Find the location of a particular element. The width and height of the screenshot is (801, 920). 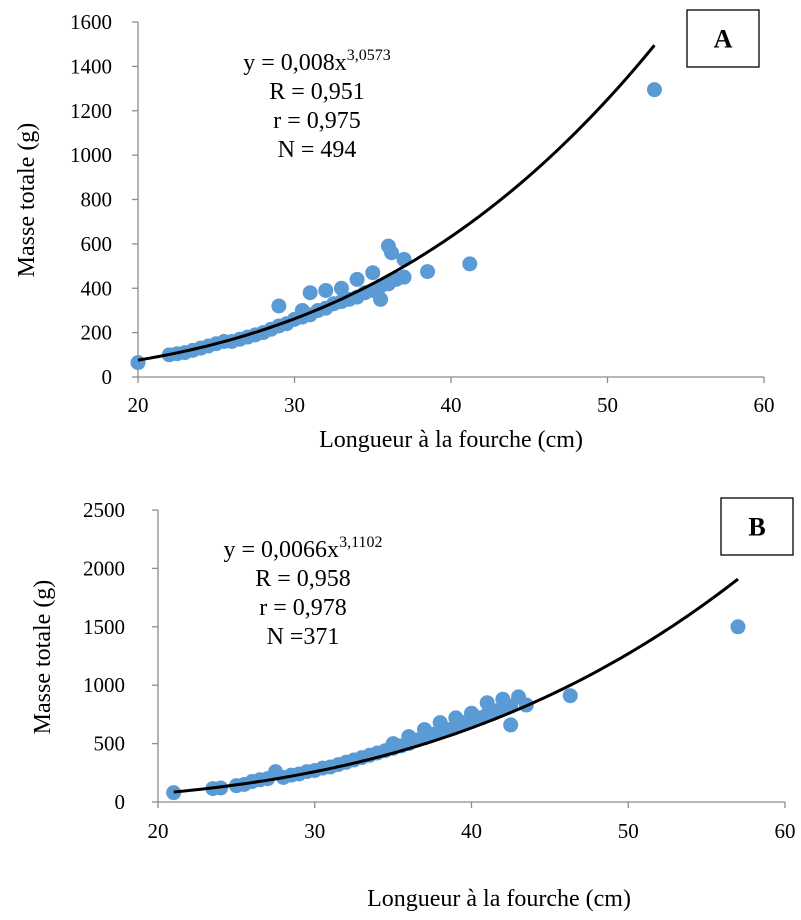

y-tick-label: 800 is located at coordinates (97, 200).